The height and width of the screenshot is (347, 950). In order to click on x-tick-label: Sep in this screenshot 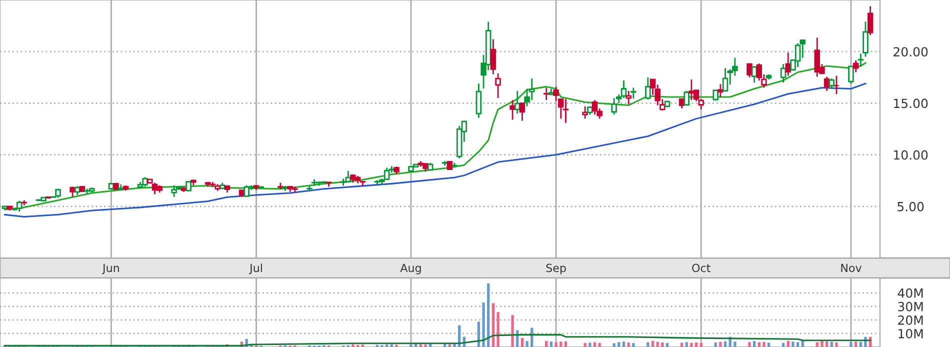, I will do `click(556, 269)`.